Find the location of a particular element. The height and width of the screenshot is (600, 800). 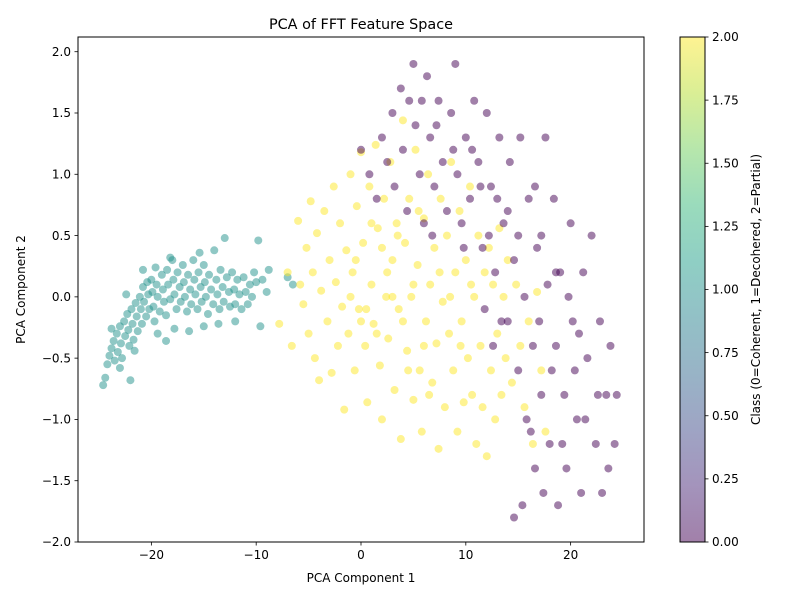

x-tick-label: 0 is located at coordinates (361, 555).